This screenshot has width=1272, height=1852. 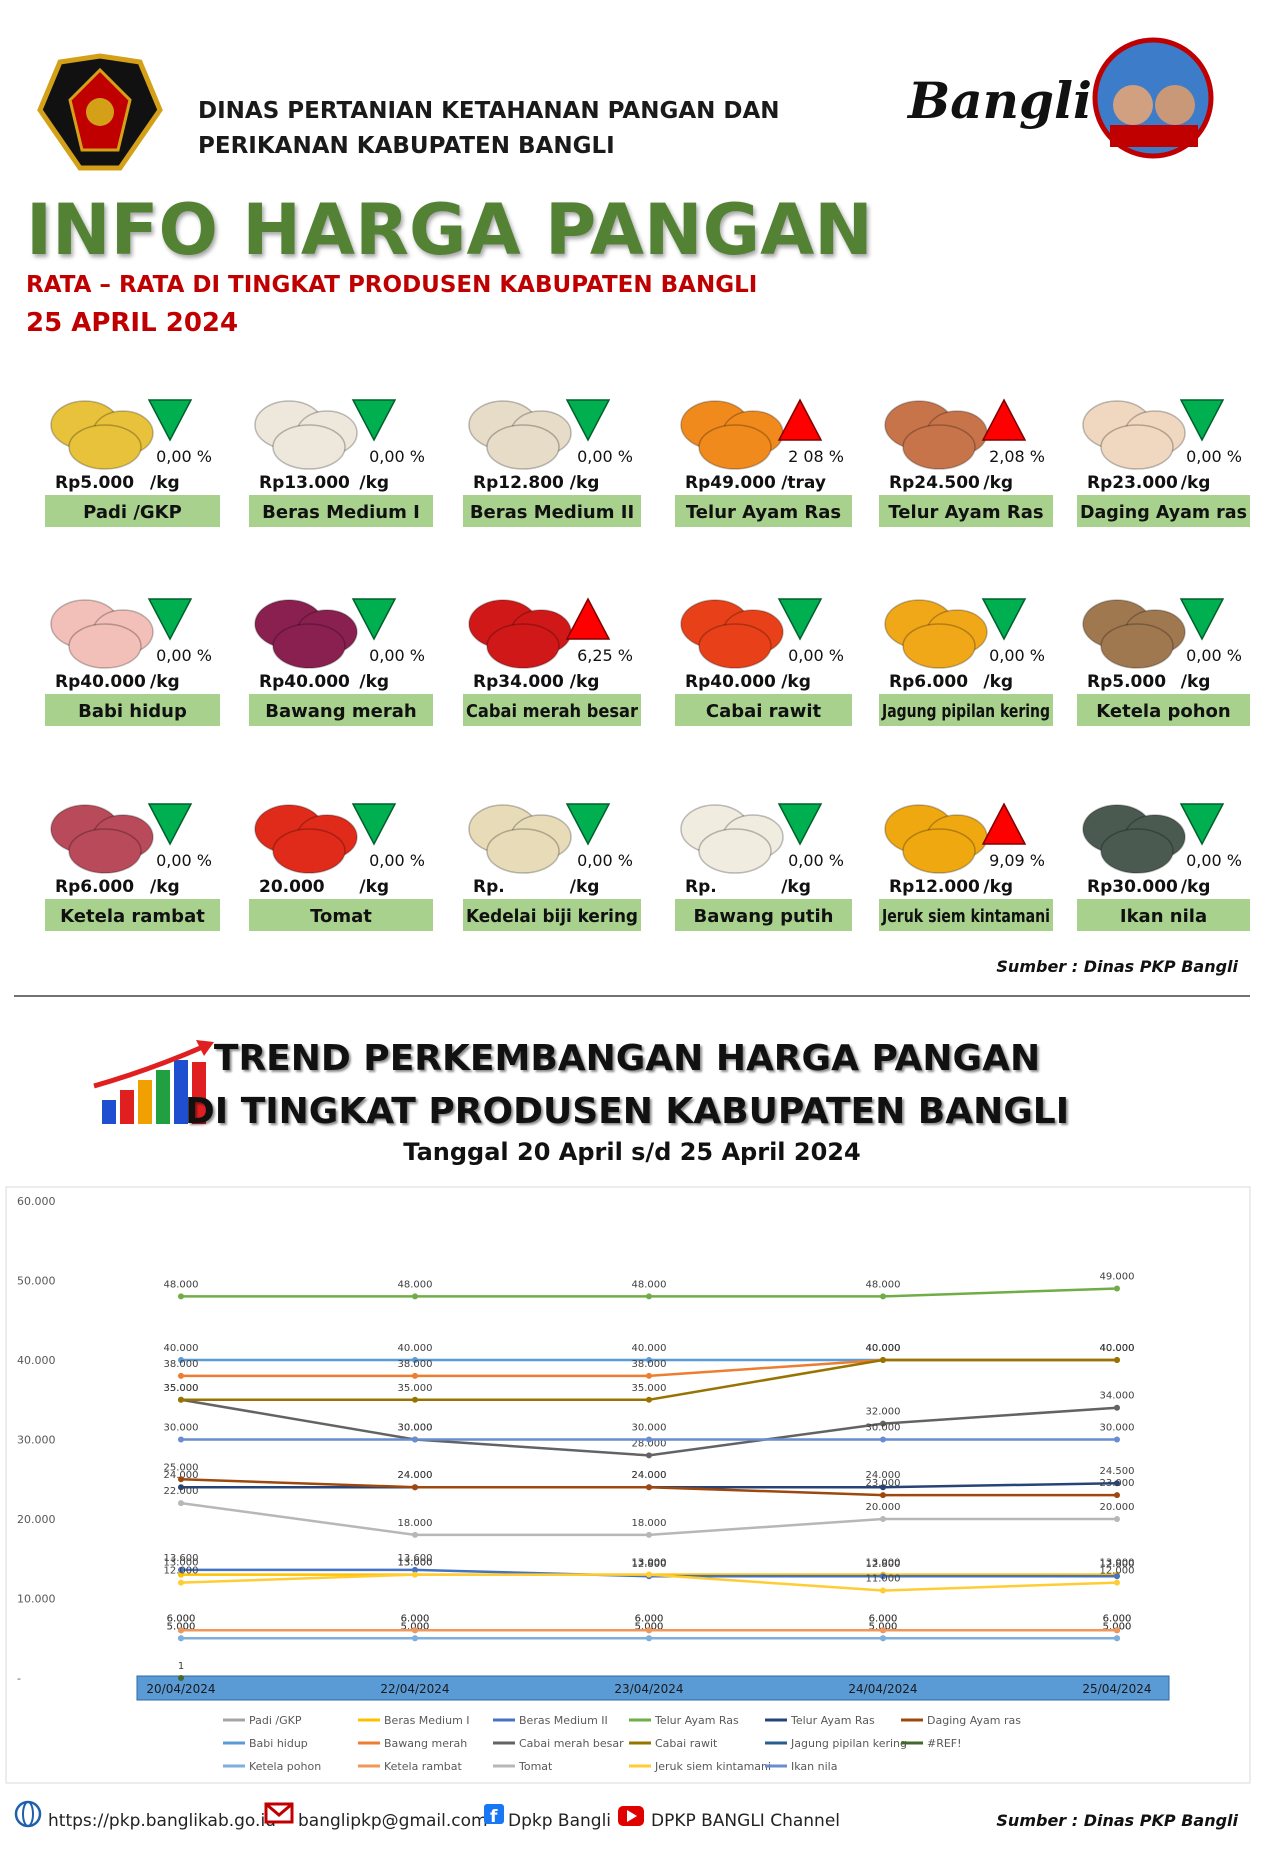 I want to click on card: 0,00 % Rp40.000/kg Babi hidup, so click(x=132, y=662).